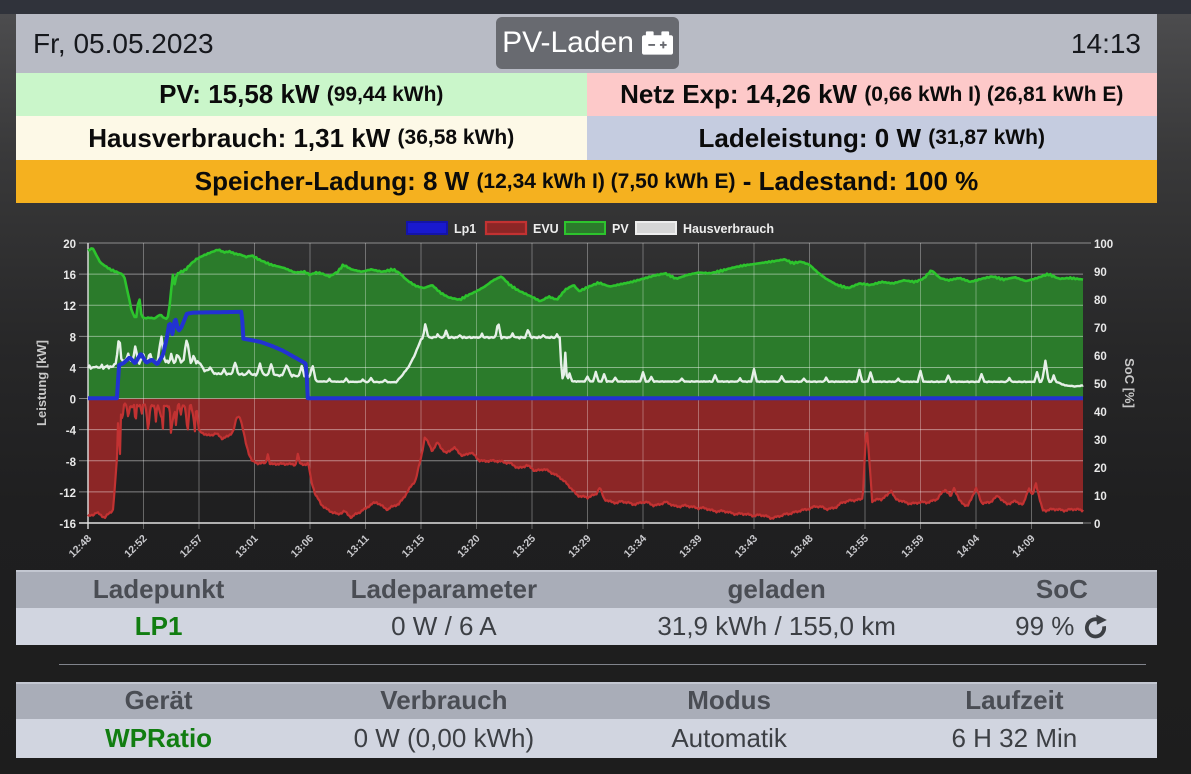 This screenshot has height=774, width=1191. What do you see at coordinates (71, 463) in the screenshot?
I see `svg-text: -8` at bounding box center [71, 463].